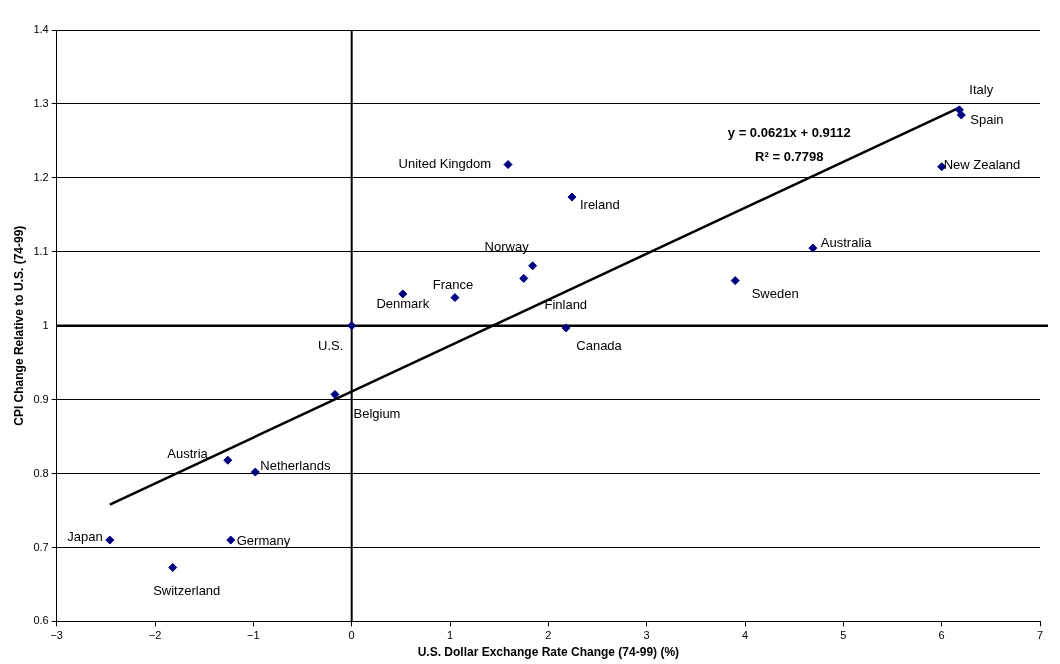 The height and width of the screenshot is (664, 1060). Describe the element at coordinates (775, 294) in the screenshot. I see `data-label: Sweden` at that location.